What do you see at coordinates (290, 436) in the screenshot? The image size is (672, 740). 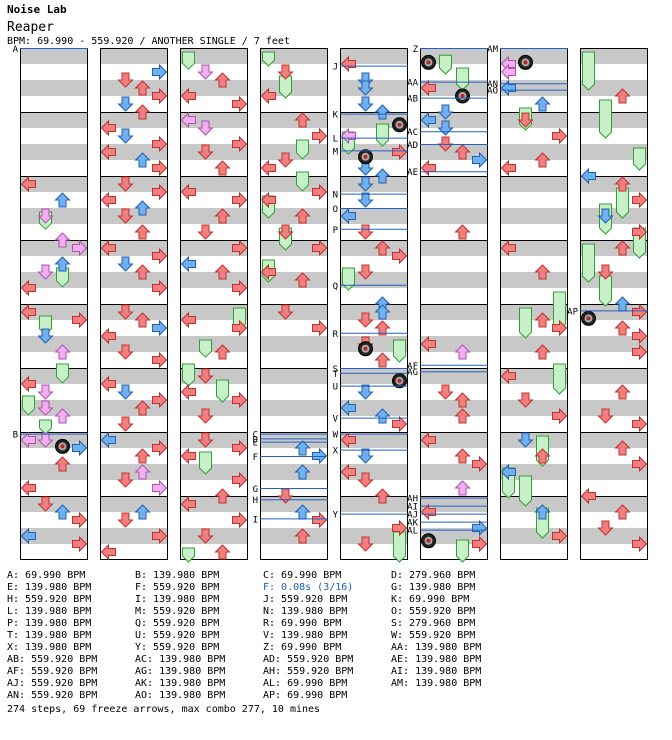 I see `bpm-marker: C` at bounding box center [290, 436].